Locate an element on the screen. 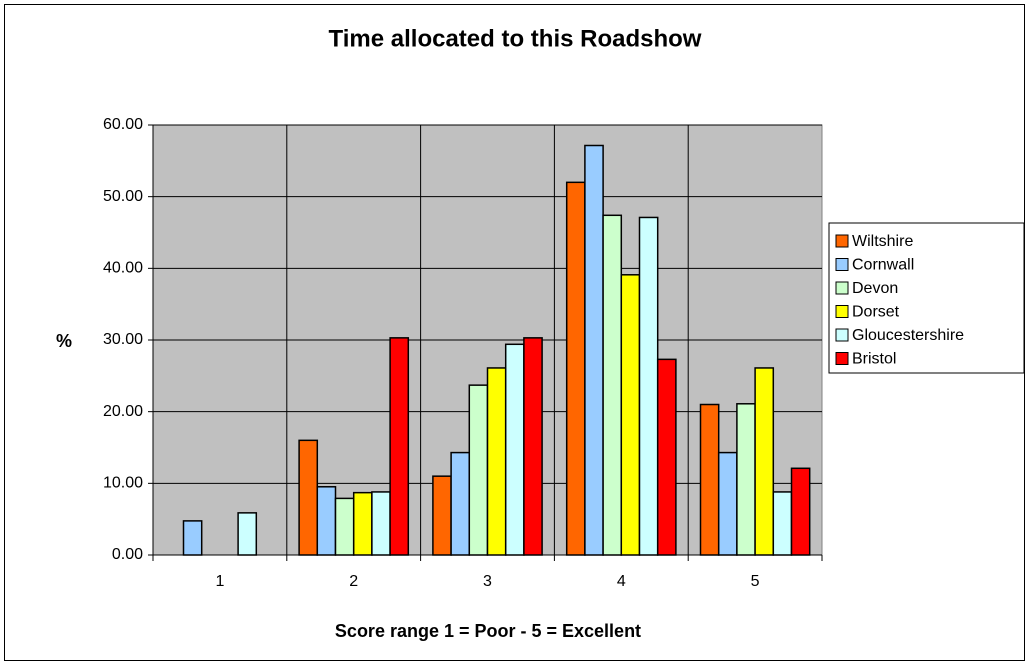 The image size is (1030, 666). x-tick-label: 2 is located at coordinates (353, 581).